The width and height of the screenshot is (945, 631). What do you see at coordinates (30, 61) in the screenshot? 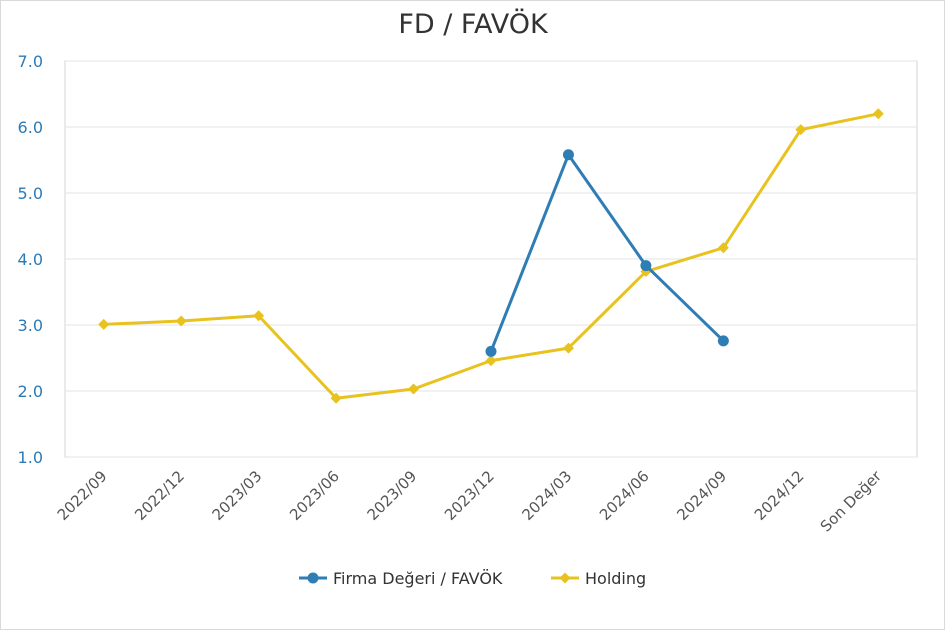
I see `y-tick-label: 7.0` at bounding box center [30, 61].